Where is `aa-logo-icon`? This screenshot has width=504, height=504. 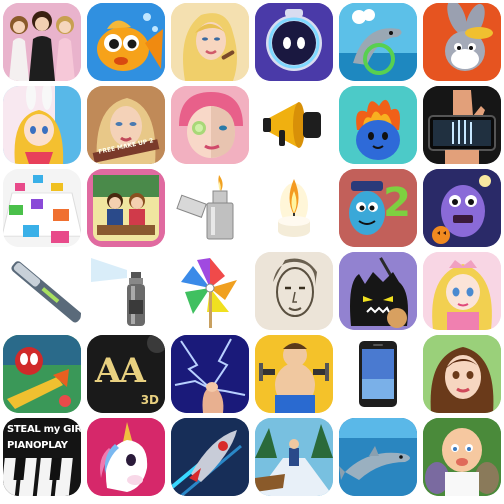 aa-logo-icon is located at coordinates (126, 374).